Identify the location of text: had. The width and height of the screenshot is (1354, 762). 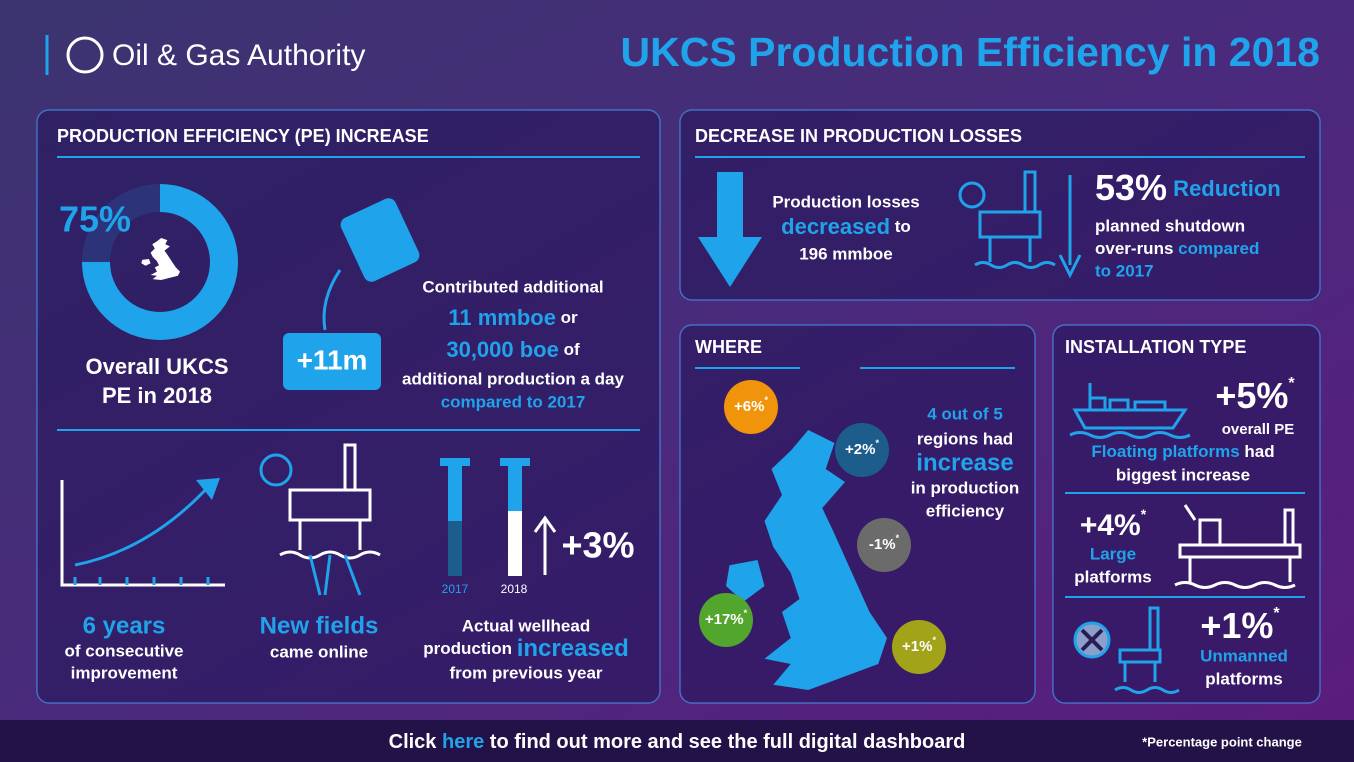
(1257, 451).